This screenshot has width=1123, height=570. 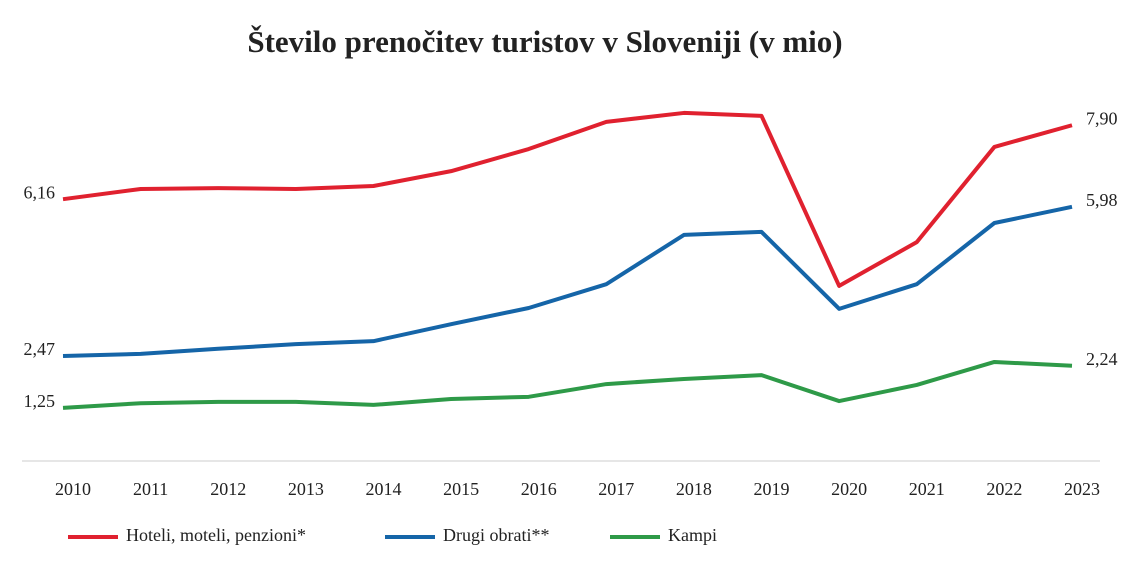 I want to click on value-label: 7,90, so click(x=1102, y=118).